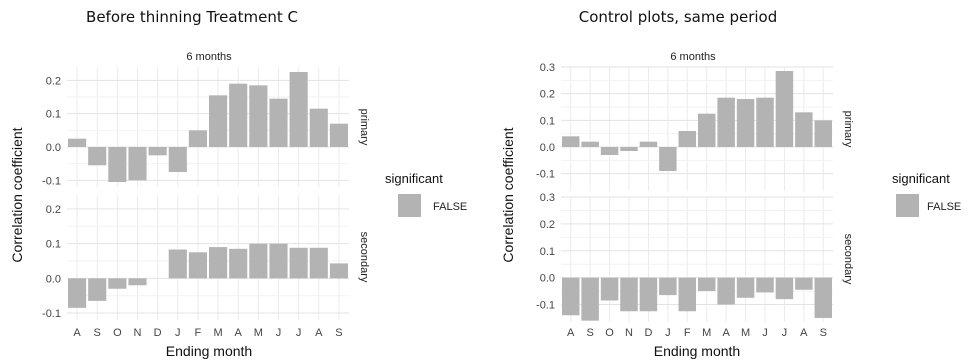  I want to click on x-tick-label: O, so click(117, 333).